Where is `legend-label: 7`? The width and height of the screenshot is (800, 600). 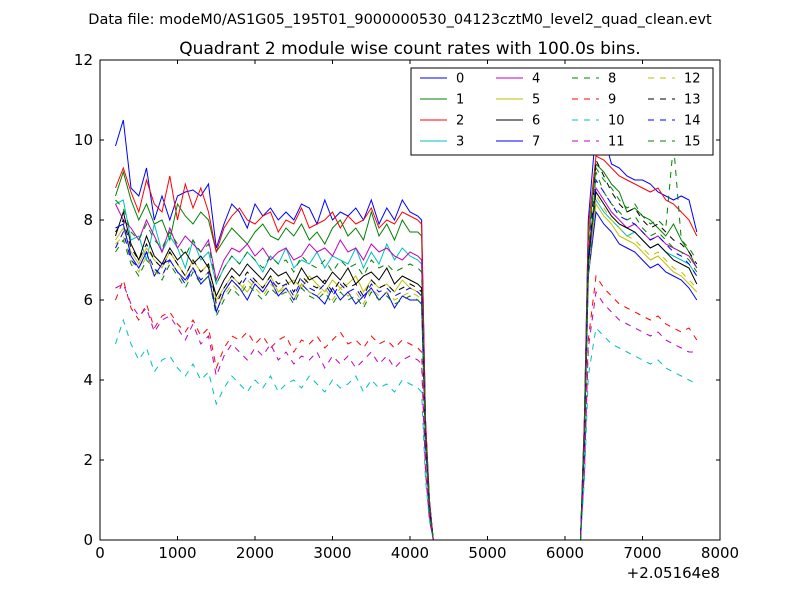
legend-label: 7 is located at coordinates (536, 142).